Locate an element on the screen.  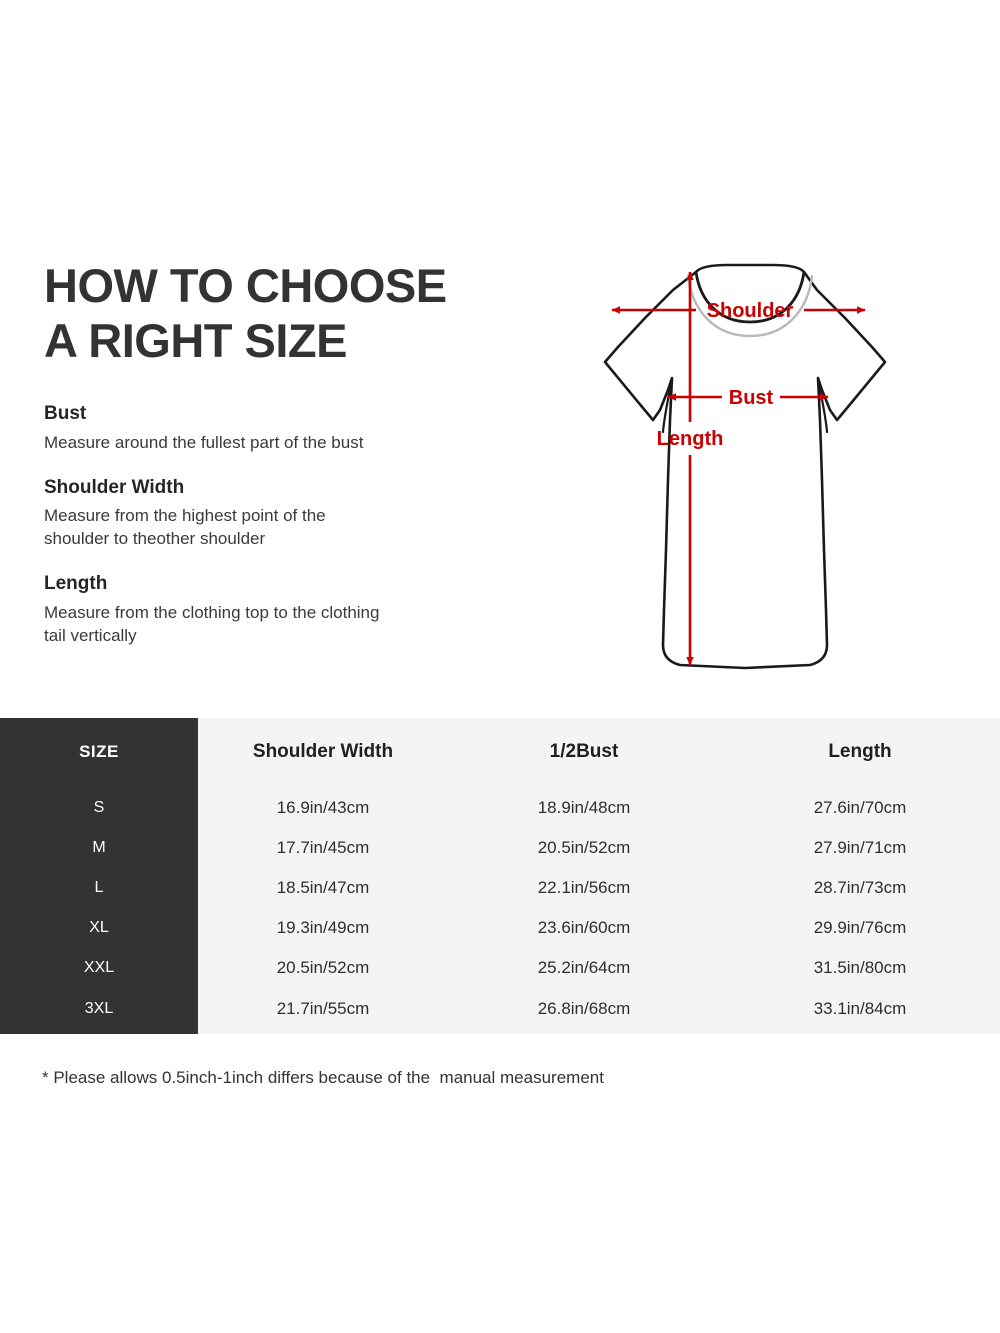
tshirt-outline is located at coordinates (745, 466).